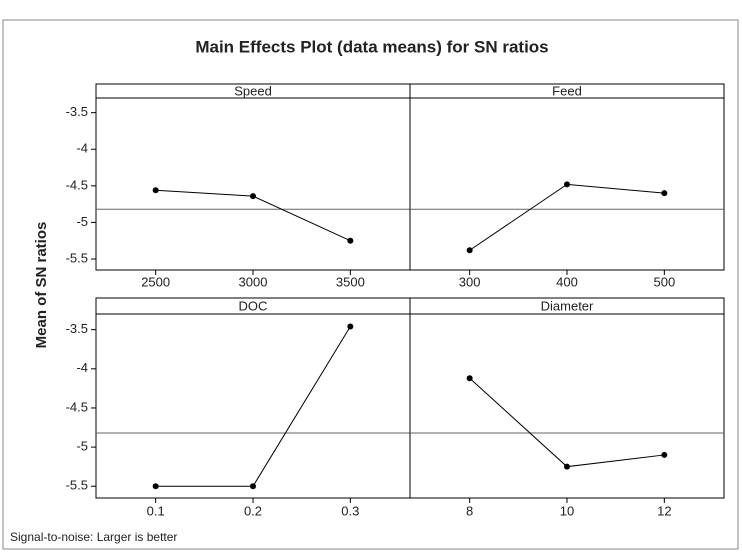 The image size is (742, 552). Describe the element at coordinates (156, 510) in the screenshot. I see `x-tick-label: 0.1` at that location.